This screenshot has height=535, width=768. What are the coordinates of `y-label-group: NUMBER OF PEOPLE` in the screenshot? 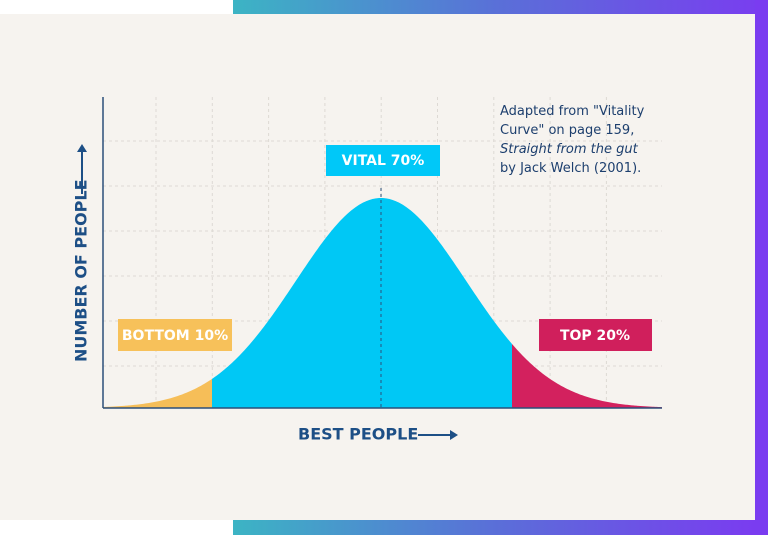 It's located at (81, 253).